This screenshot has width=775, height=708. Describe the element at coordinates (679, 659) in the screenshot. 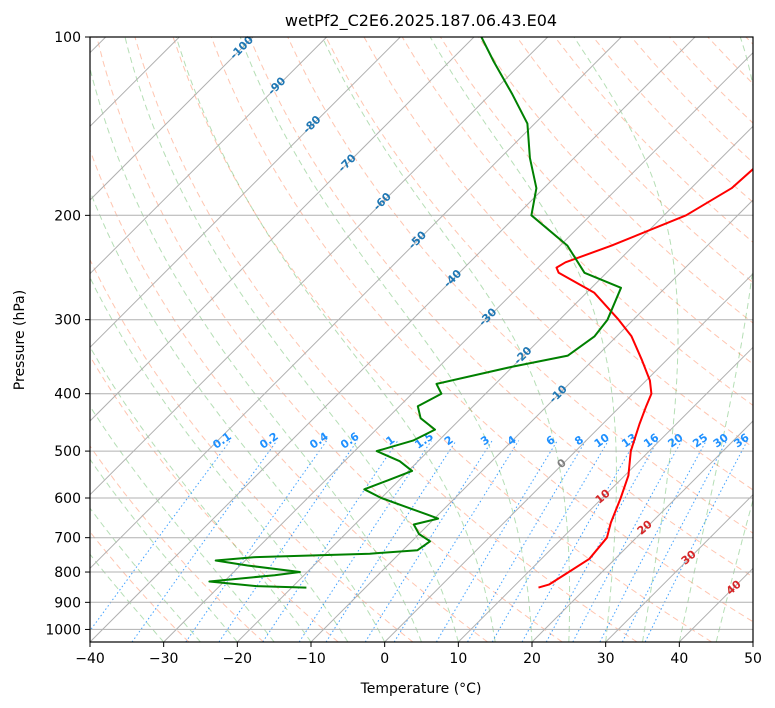

I see `x-tick-label: 40` at that location.